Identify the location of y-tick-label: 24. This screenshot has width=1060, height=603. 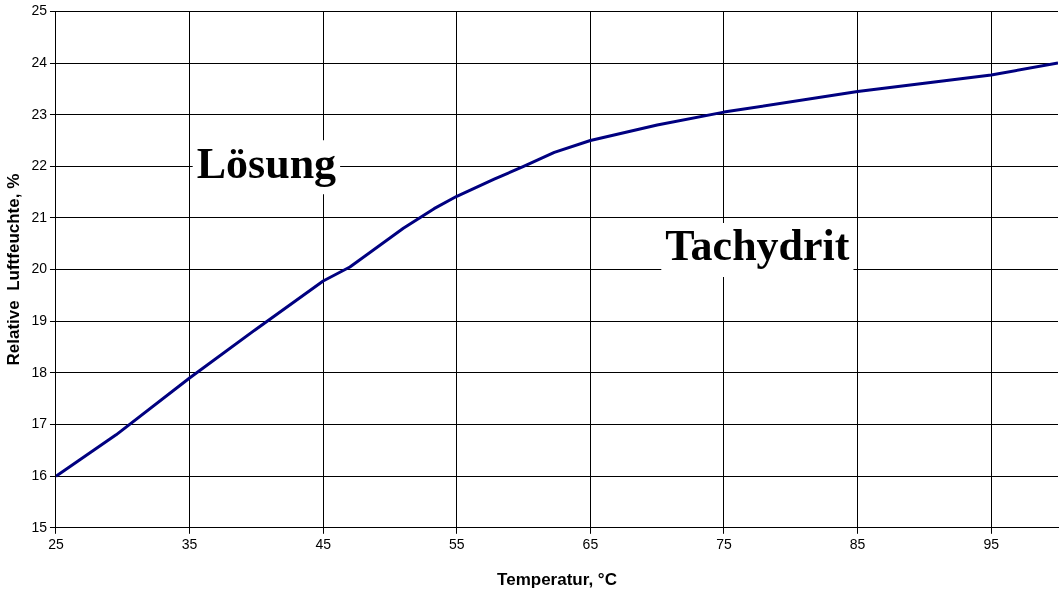
(39, 61).